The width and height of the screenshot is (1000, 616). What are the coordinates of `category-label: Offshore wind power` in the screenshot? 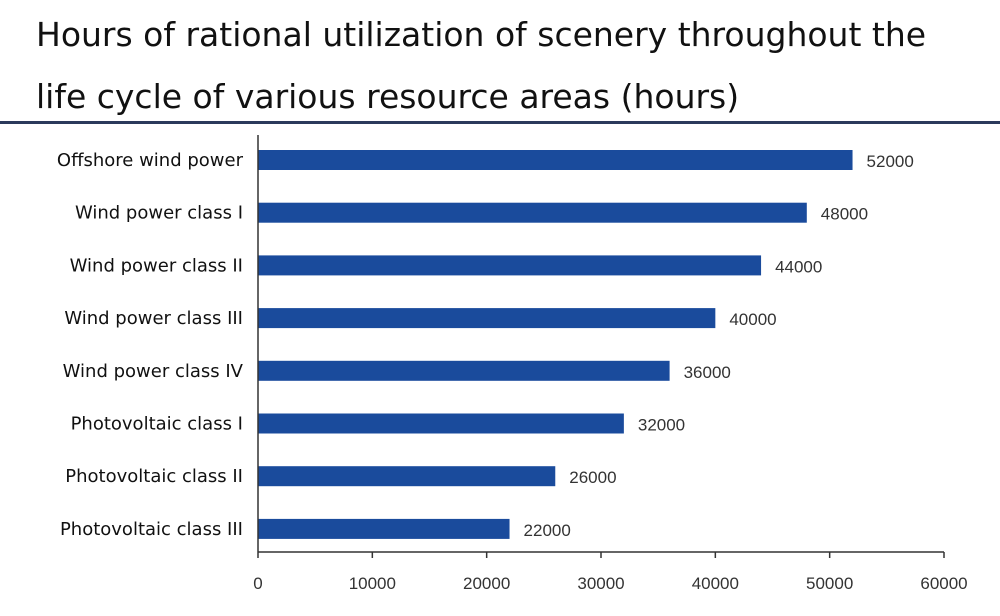 It's located at (150, 160).